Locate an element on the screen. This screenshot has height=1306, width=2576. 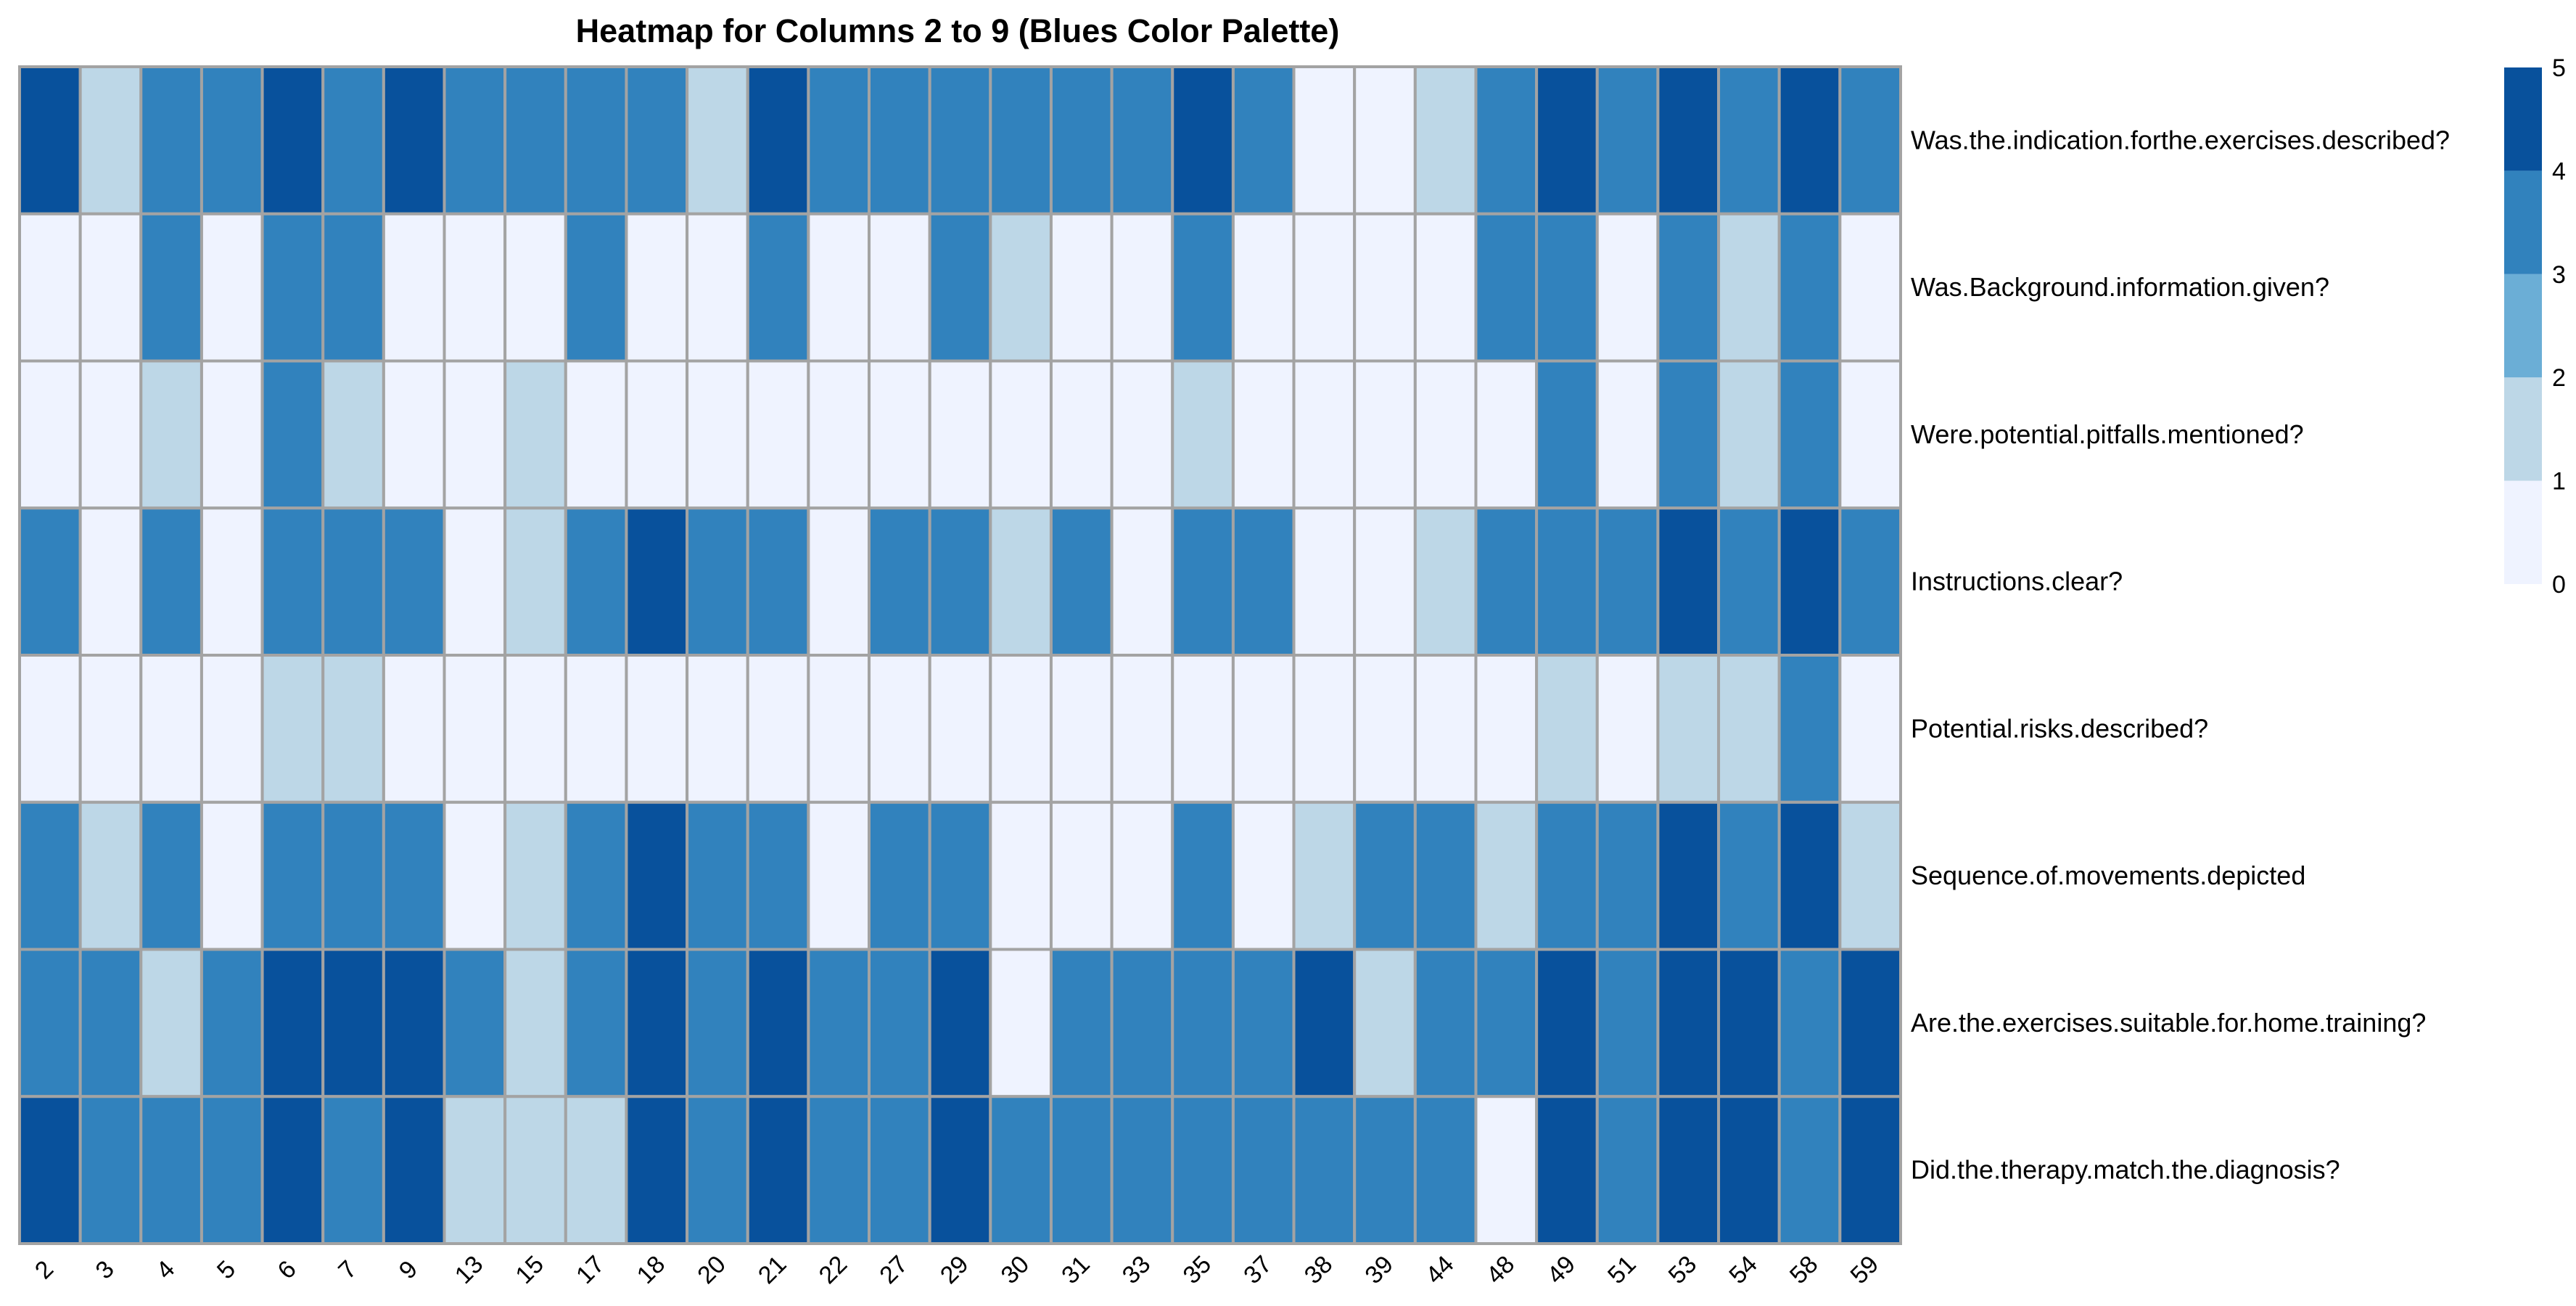
column-label: 38 is located at coordinates (1318, 1269).